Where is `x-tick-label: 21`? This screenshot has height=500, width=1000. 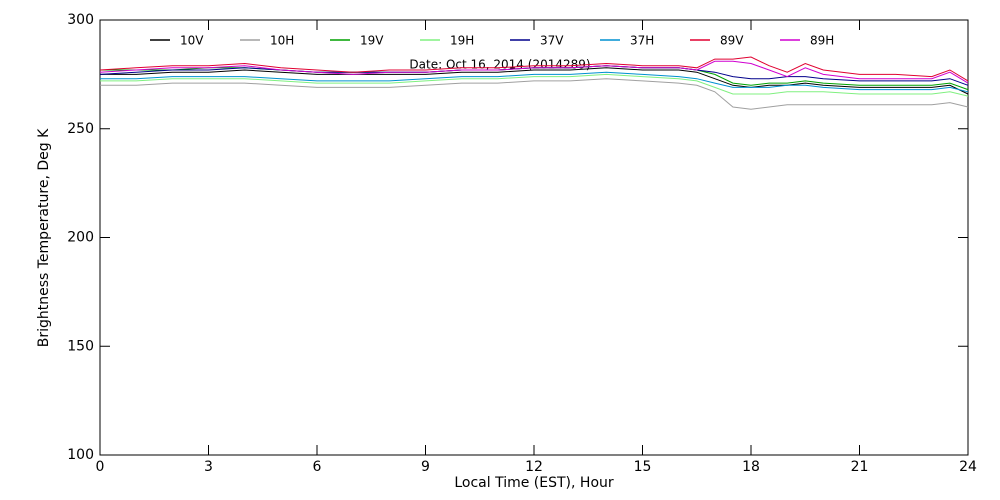
x-tick-label: 21 is located at coordinates (860, 467).